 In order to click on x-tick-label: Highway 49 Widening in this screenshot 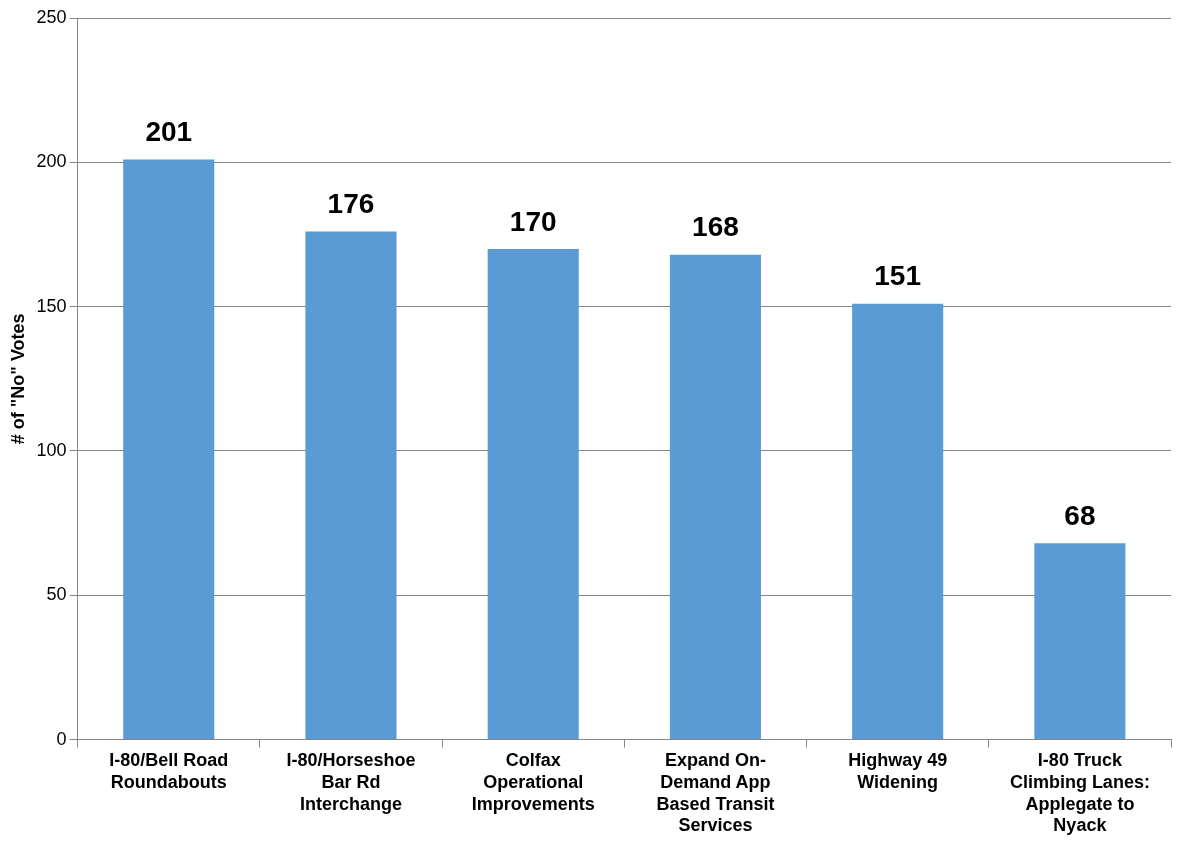, I will do `click(898, 771)`.